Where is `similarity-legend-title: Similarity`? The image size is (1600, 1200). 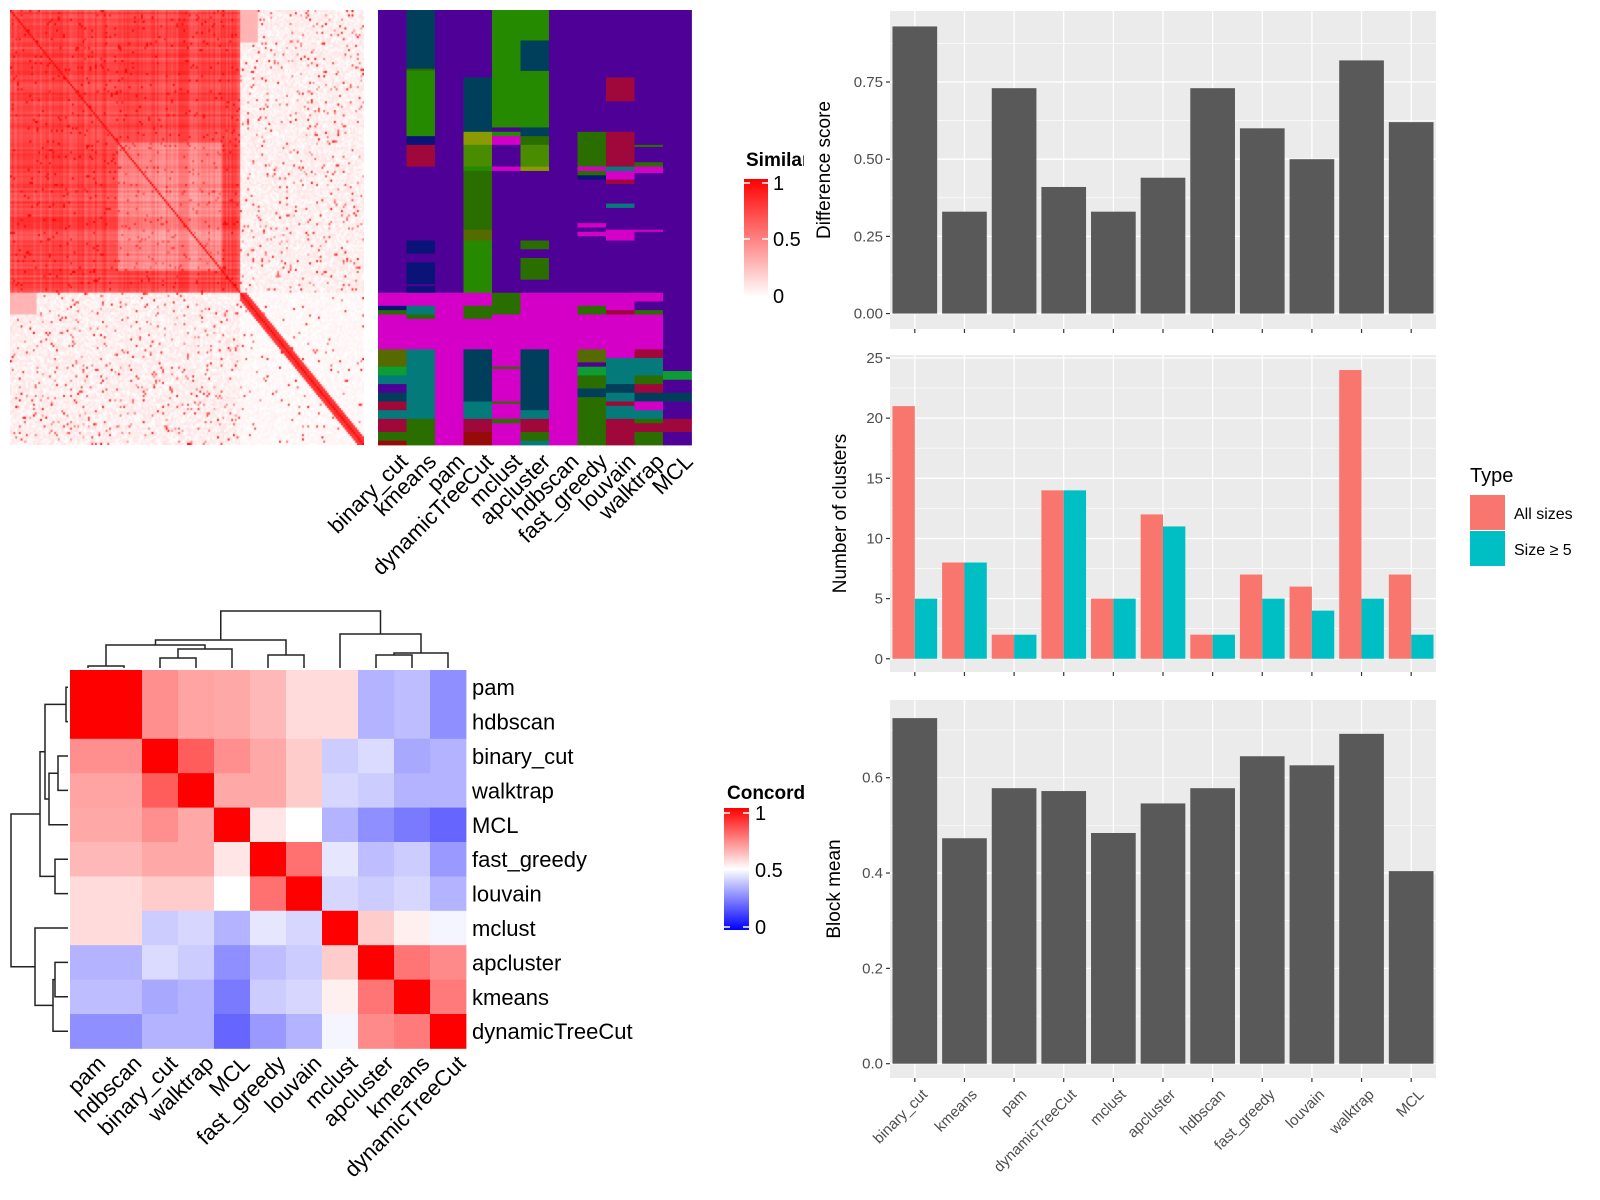 similarity-legend-title: Similarity is located at coordinates (775, 160).